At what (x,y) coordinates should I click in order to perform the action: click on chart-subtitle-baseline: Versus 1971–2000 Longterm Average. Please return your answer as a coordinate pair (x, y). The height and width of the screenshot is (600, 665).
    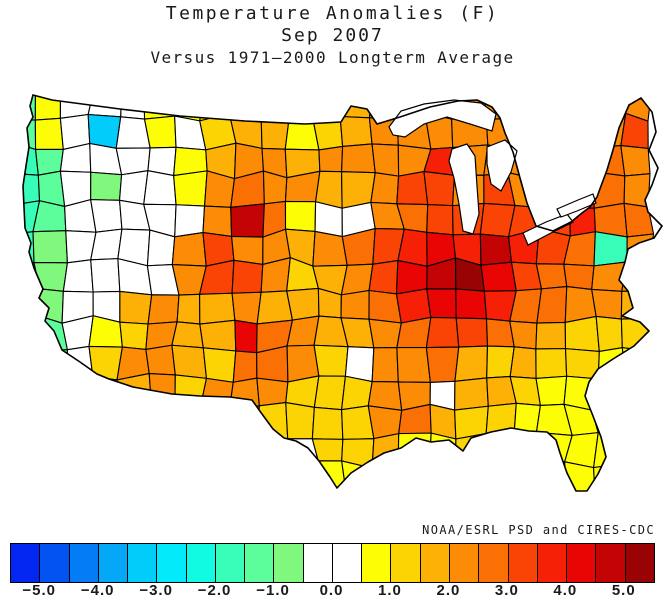
    Looking at the image, I should click on (332, 57).